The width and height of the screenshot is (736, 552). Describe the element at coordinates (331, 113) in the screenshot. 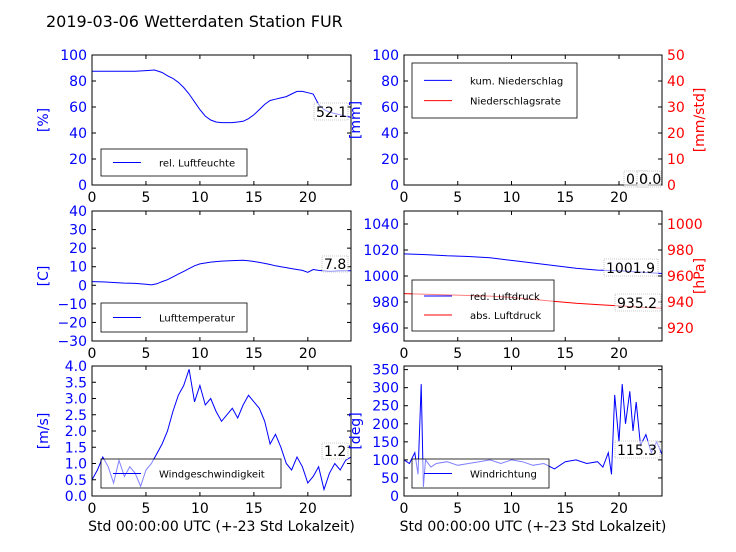

I see `value-label: 52.1` at that location.